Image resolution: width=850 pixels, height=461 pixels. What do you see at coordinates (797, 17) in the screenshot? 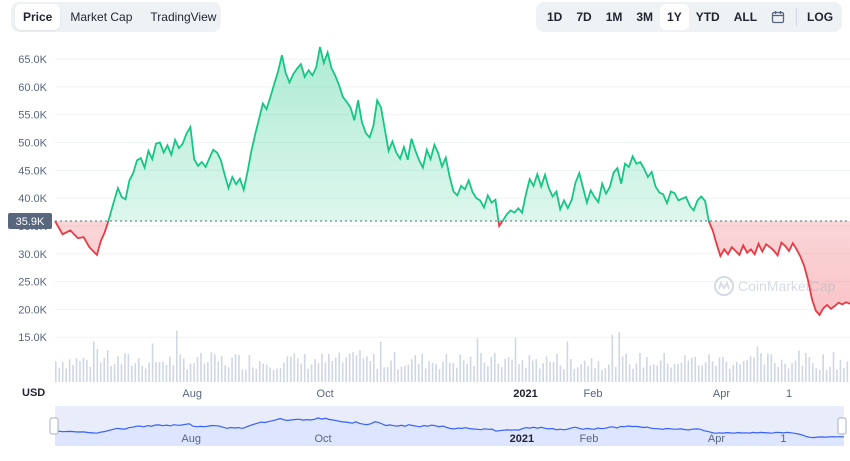
I see `range-divider` at bounding box center [797, 17].